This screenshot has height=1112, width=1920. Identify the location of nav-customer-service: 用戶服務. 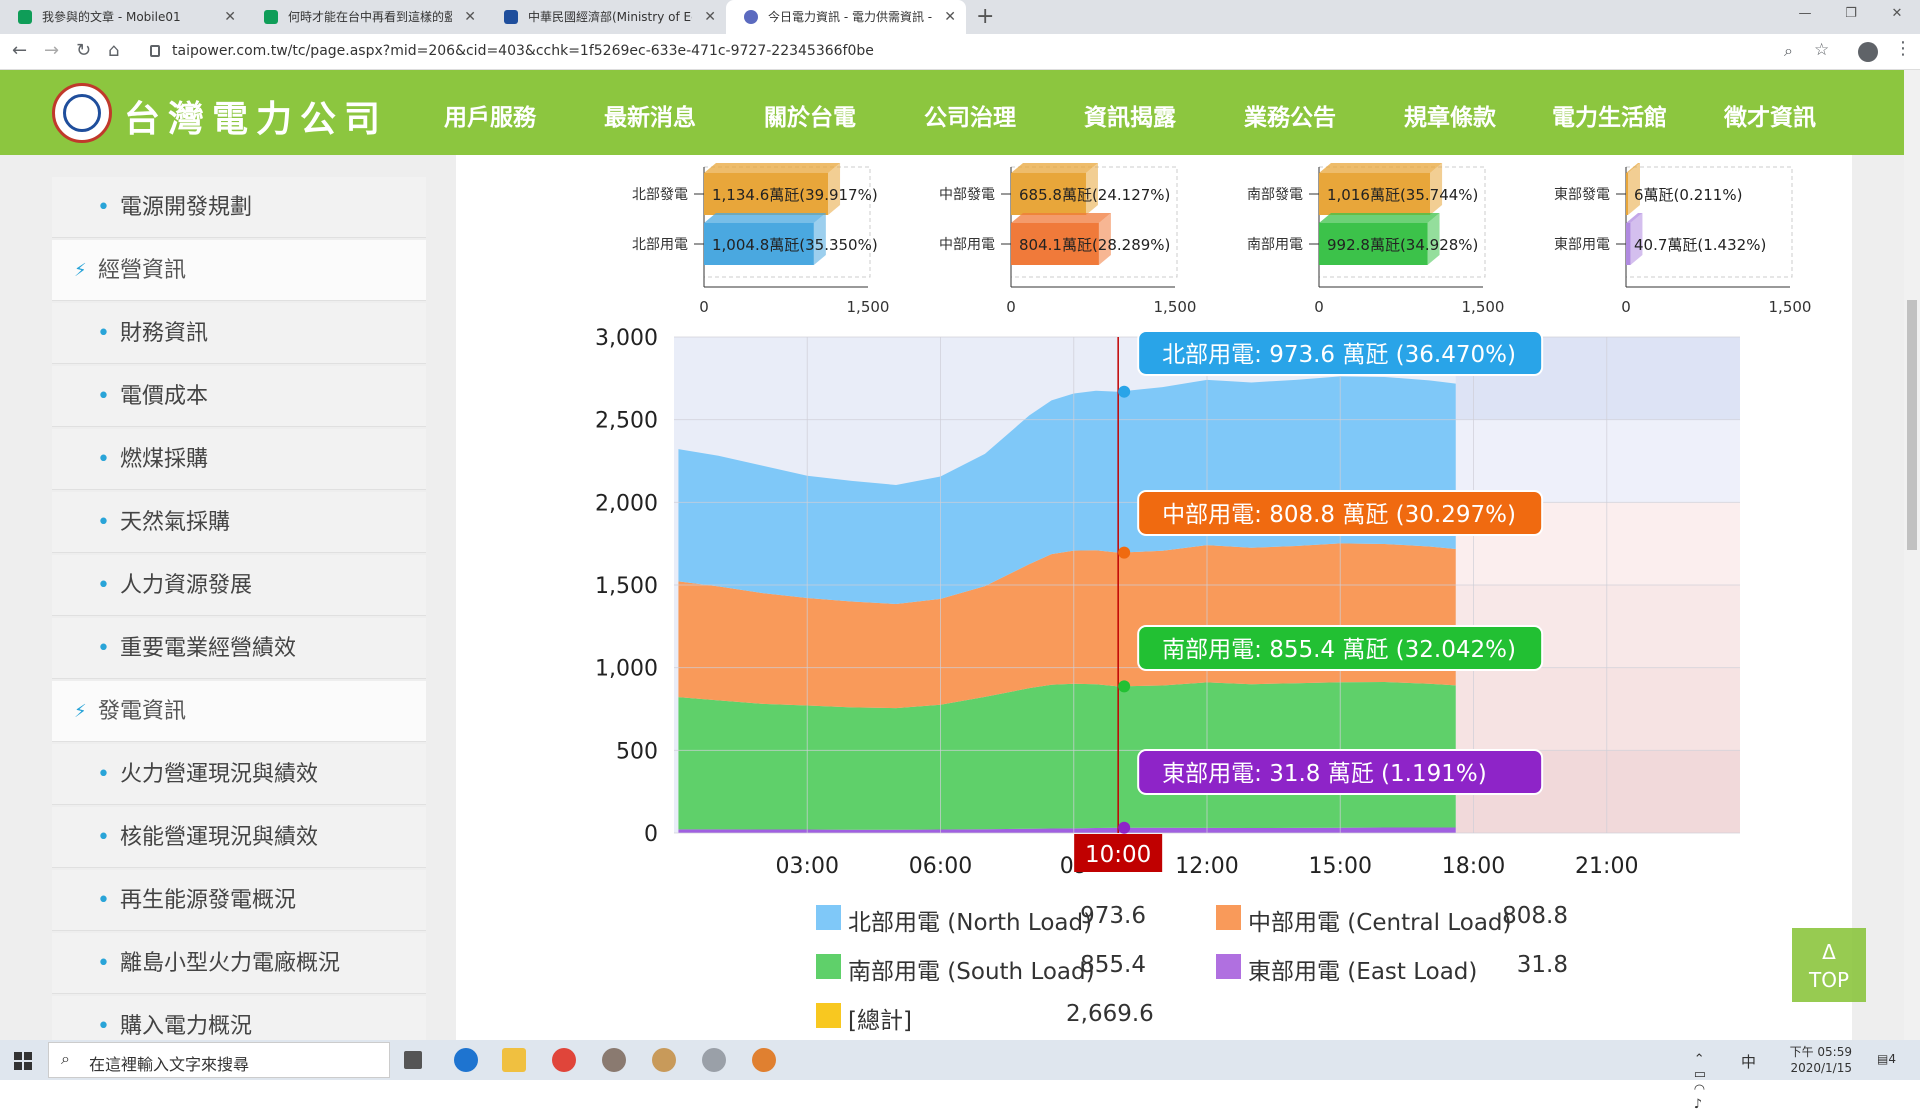
(490, 118).